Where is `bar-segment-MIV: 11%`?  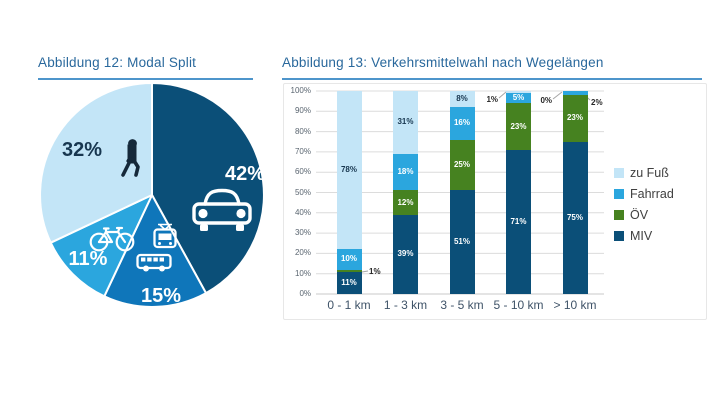
bar-segment-MIV: 11% is located at coordinates (349, 282).